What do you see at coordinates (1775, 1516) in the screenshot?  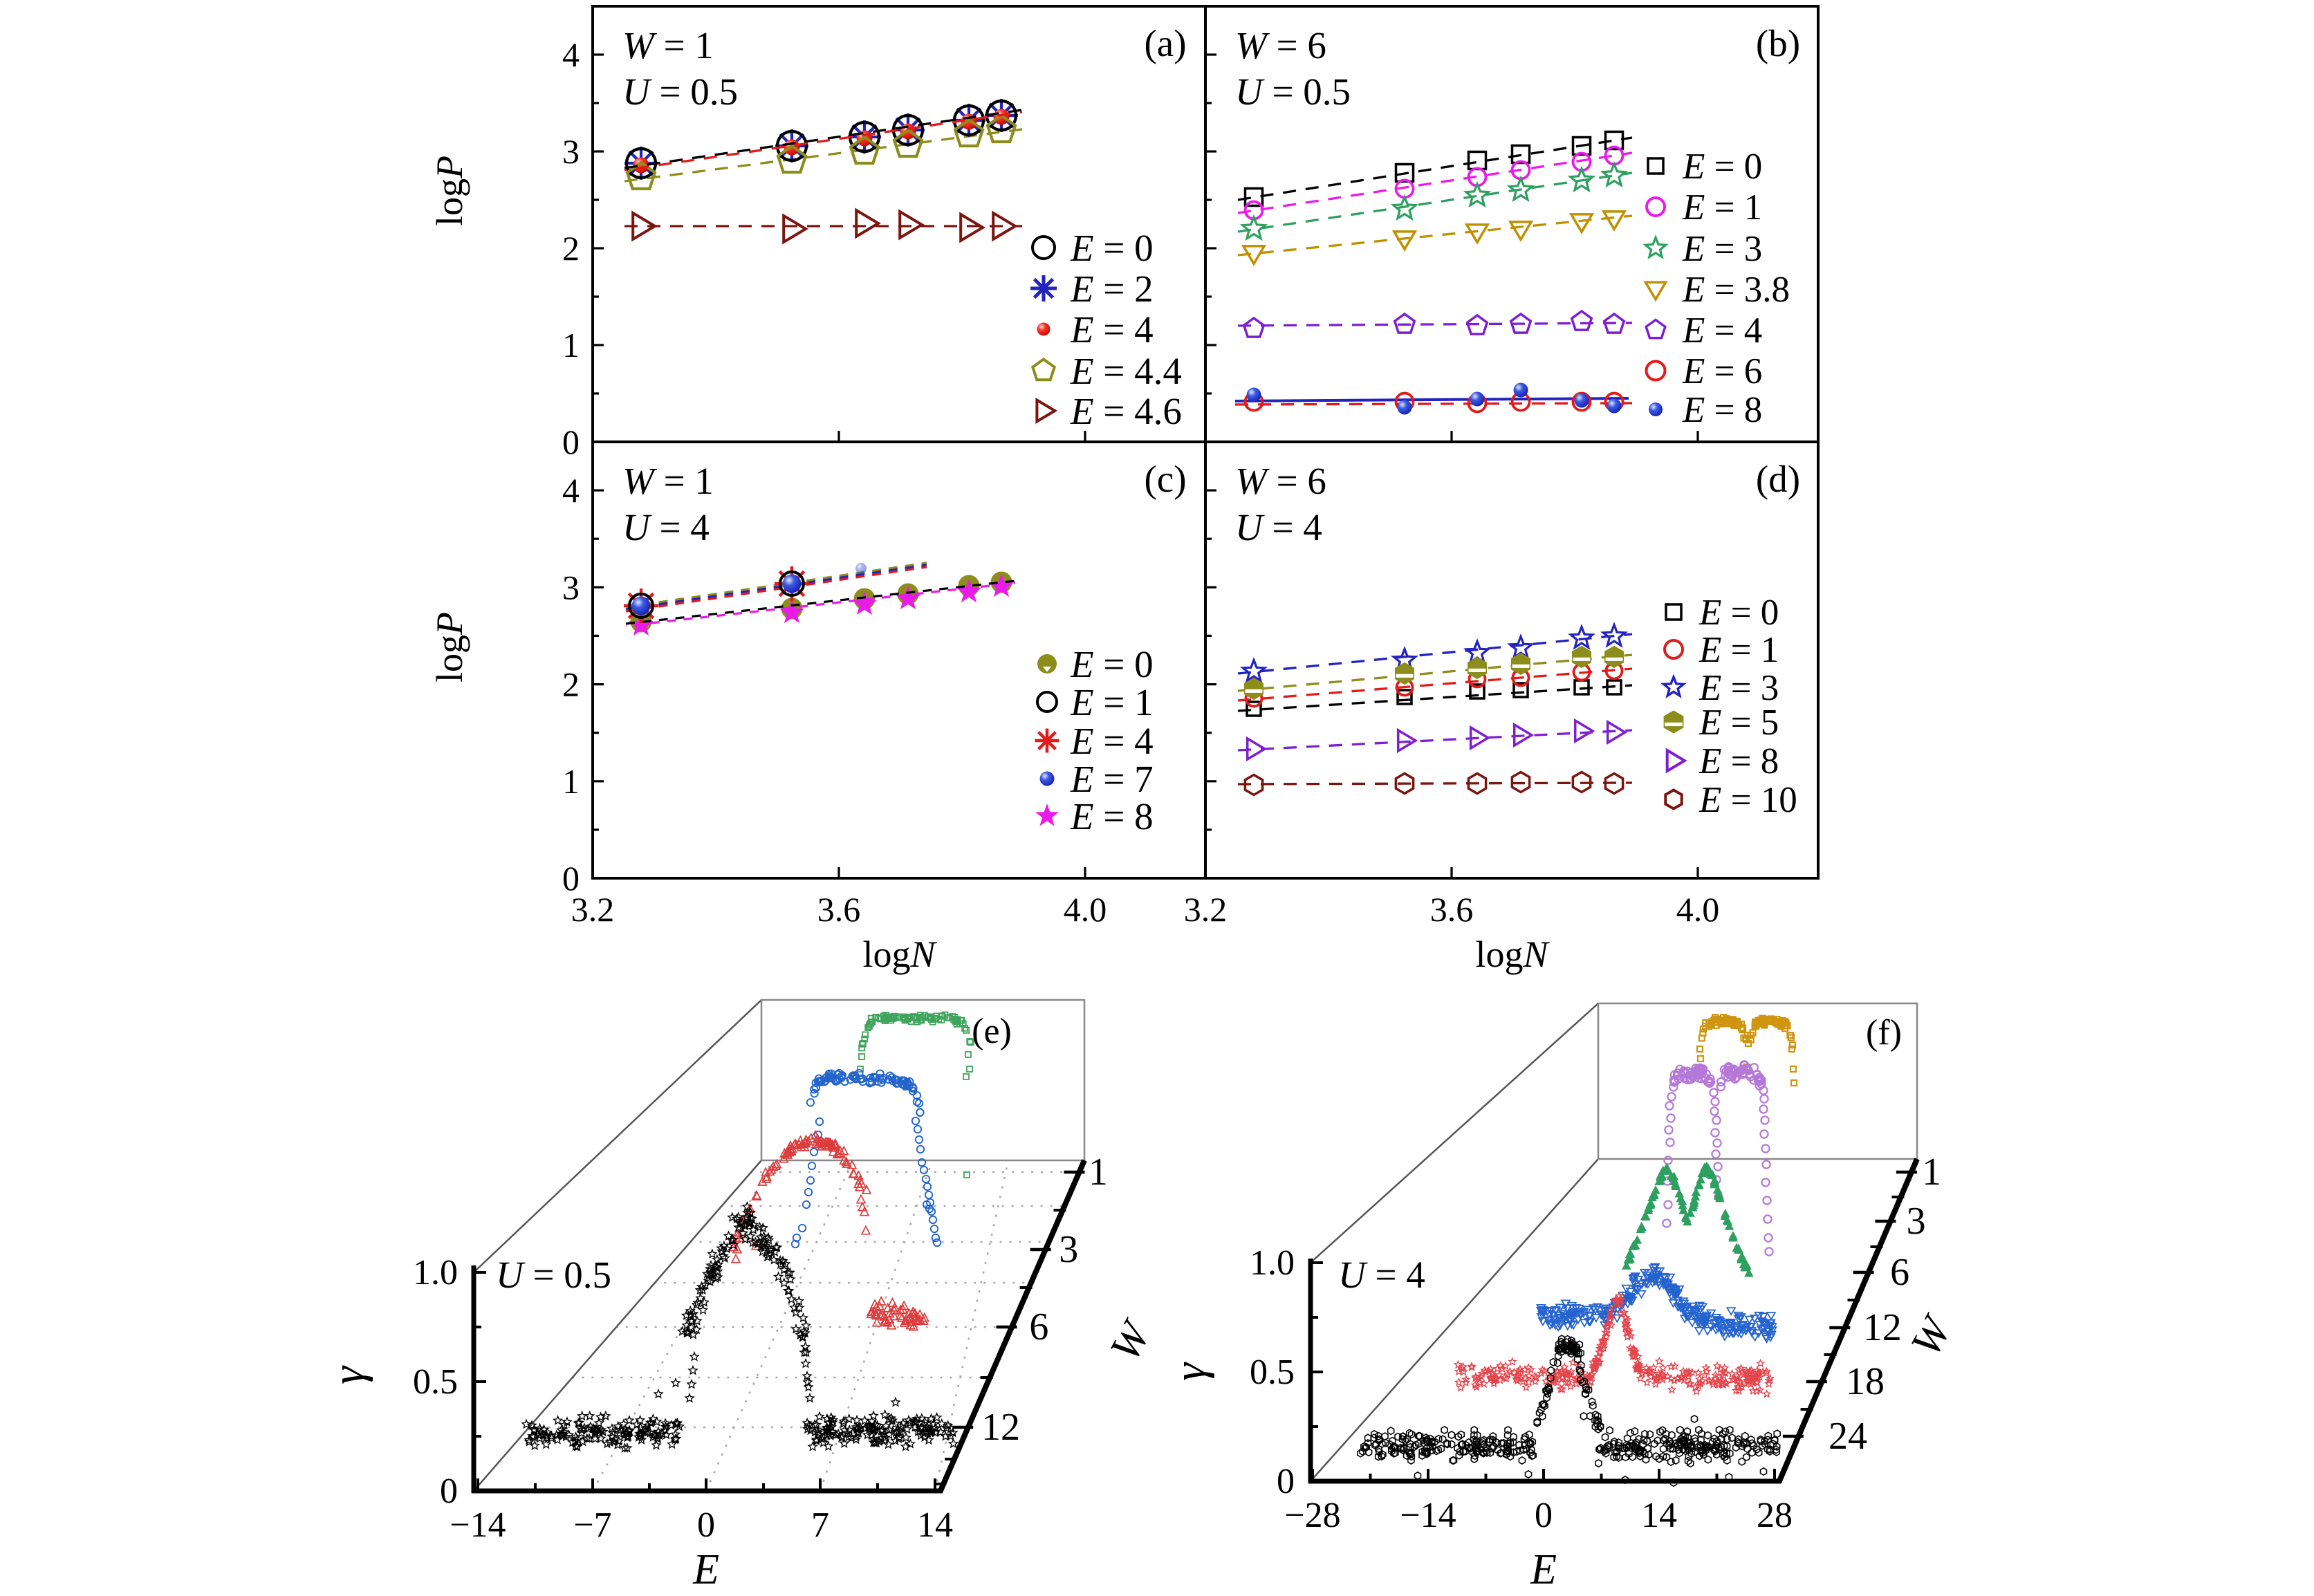 I see `svg-text: 28` at bounding box center [1775, 1516].